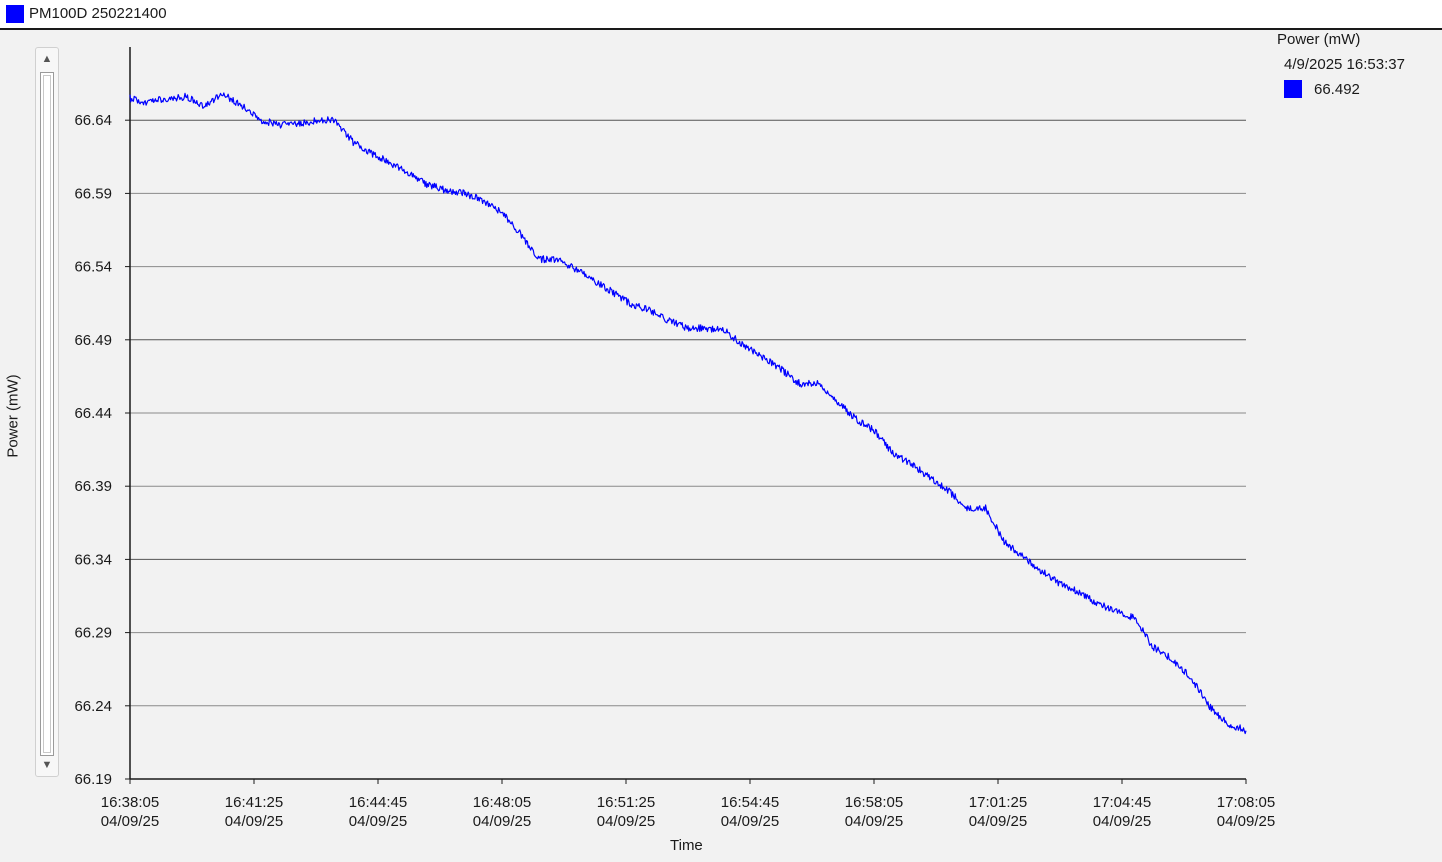 Image resolution: width=1442 pixels, height=862 pixels. Describe the element at coordinates (93, 706) in the screenshot. I see `y-tick-label: 66.24` at that location.